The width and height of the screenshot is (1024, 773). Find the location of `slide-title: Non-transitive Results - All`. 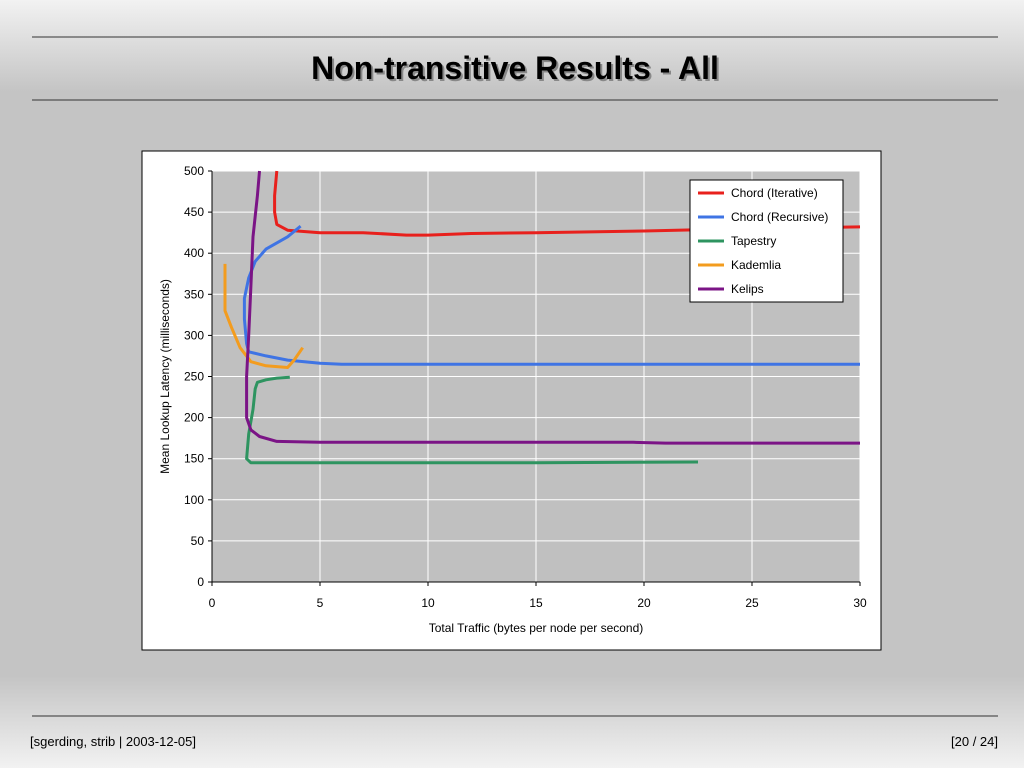

slide-title: Non-transitive Results - All is located at coordinates (515, 68).